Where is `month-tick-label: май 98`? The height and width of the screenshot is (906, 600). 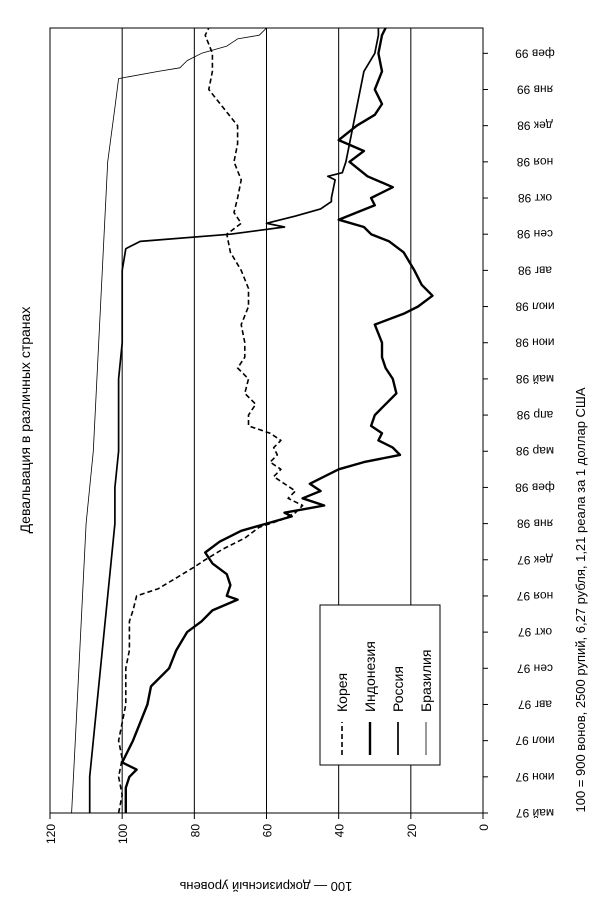
month-tick-label: май 98 is located at coordinates (535, 379).